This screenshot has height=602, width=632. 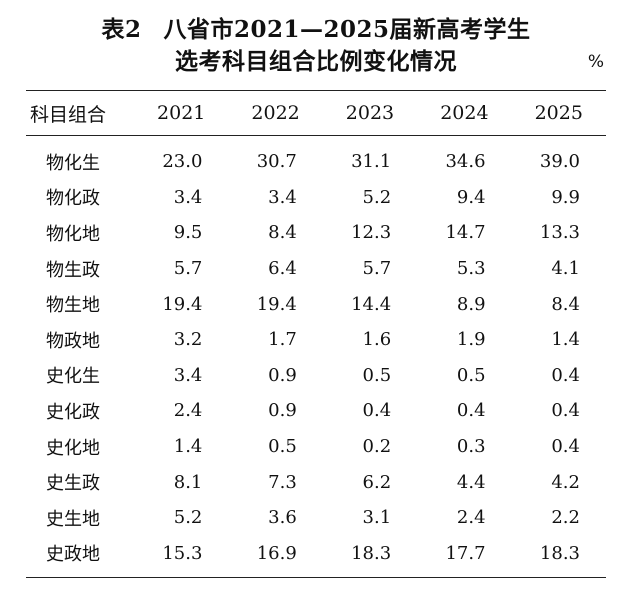 I want to click on row-value-cell: 13.3, so click(x=559, y=233).